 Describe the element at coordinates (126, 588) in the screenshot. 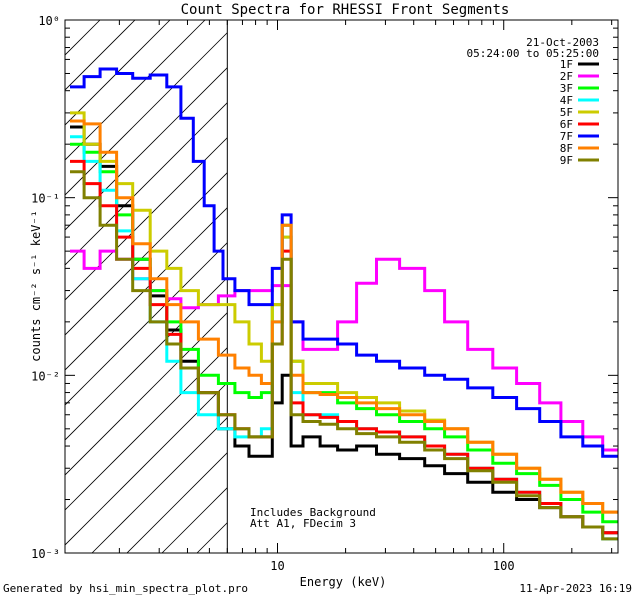

I see `footer-generated-by: Generated by hsi_min_spectra_plot.pro` at that location.